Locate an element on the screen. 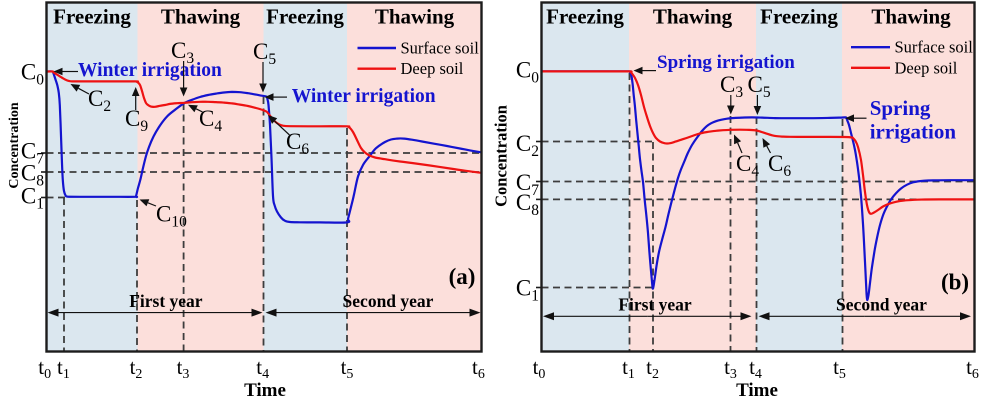  svg-text: irrigation is located at coordinates (913, 132).